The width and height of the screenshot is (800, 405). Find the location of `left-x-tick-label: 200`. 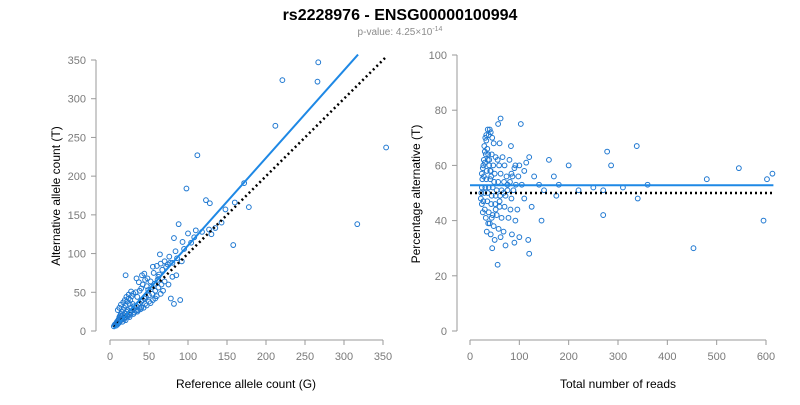

left-x-tick-label: 200 is located at coordinates (266, 357).